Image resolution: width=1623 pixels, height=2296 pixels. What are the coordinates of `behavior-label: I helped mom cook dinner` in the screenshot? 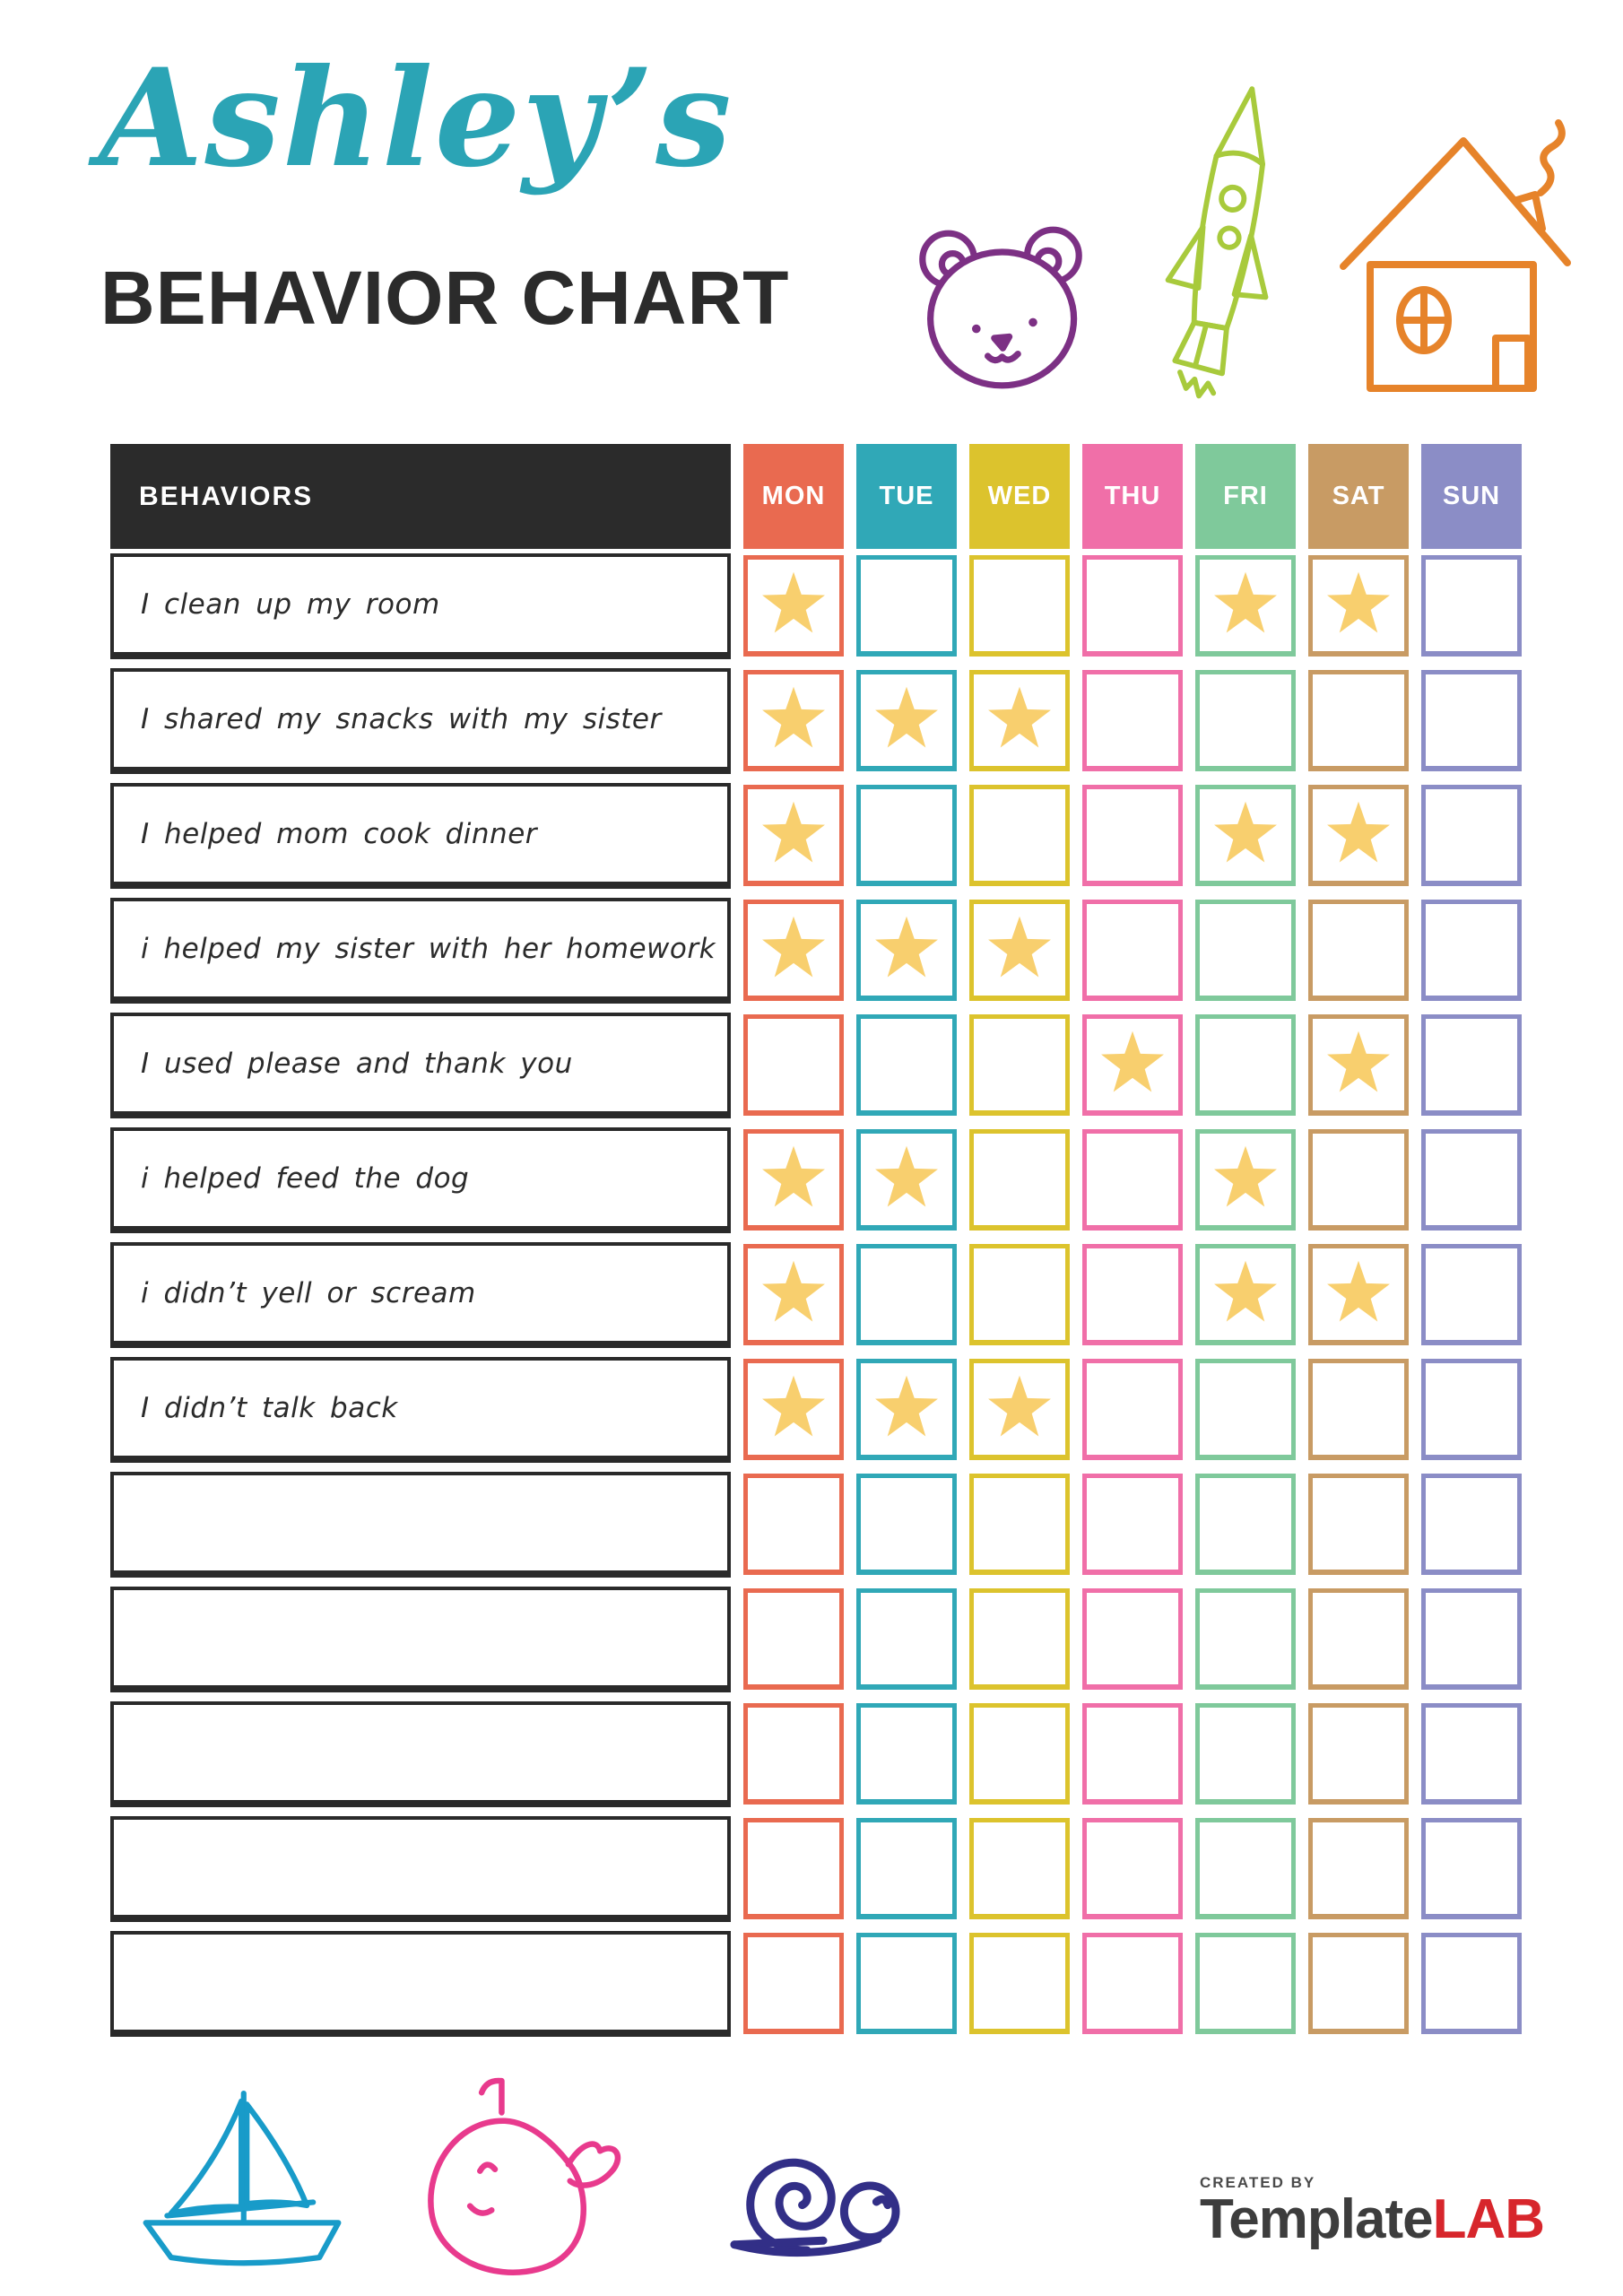 It's located at (420, 836).